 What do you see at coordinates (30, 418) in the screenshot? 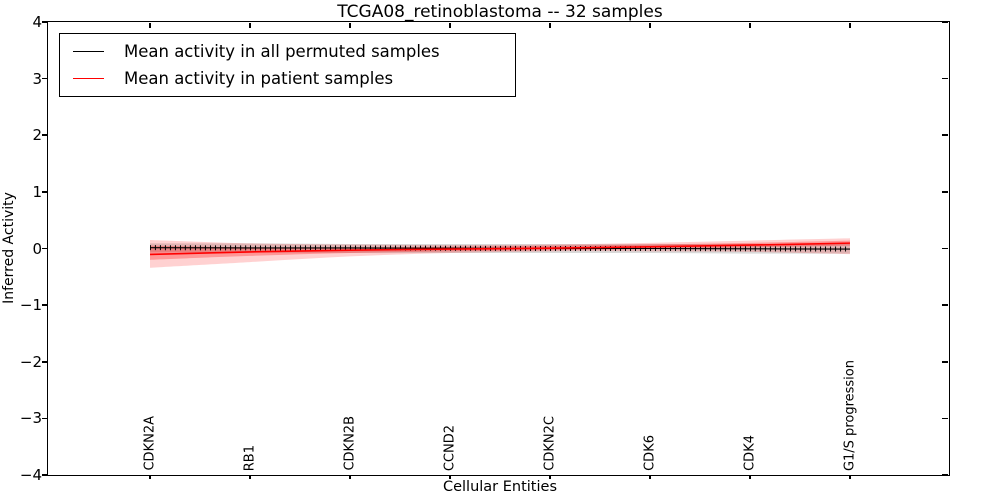
I see `y-tick-label: −3` at bounding box center [30, 418].